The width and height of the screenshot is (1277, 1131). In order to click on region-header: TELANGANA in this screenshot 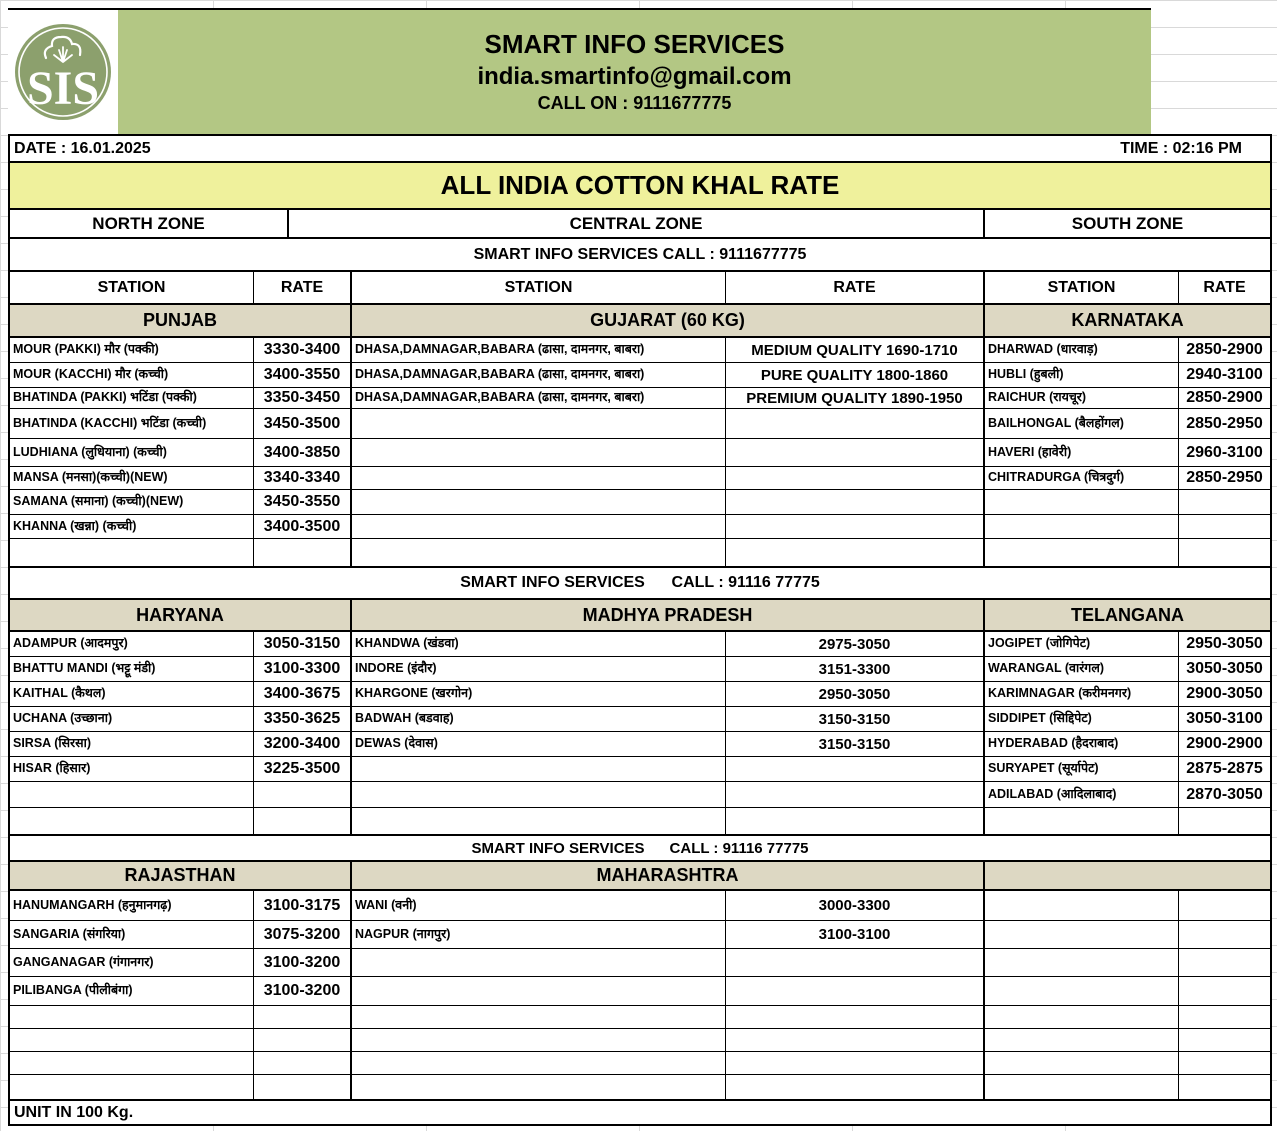, I will do `click(1127, 614)`.